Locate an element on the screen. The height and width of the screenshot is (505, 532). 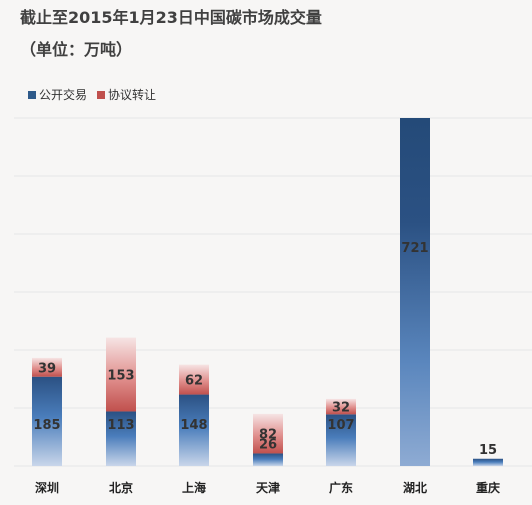
legend-item-public: 公开交易 is located at coordinates (57, 94).